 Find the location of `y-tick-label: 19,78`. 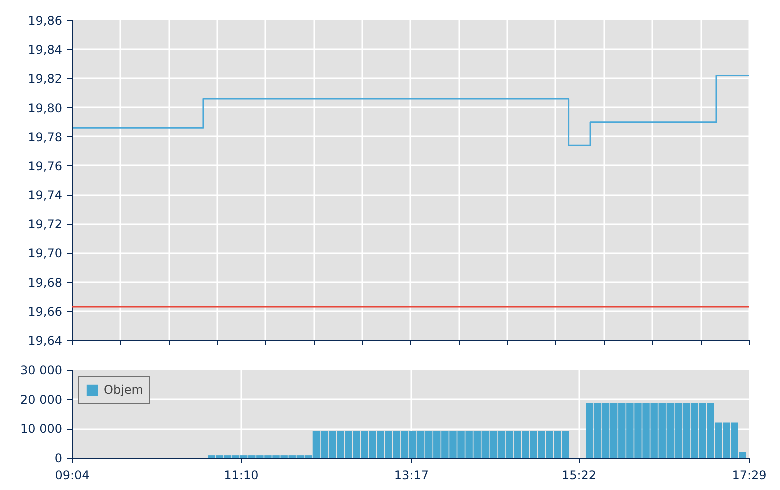

y-tick-label: 19,78 is located at coordinates (45, 137).